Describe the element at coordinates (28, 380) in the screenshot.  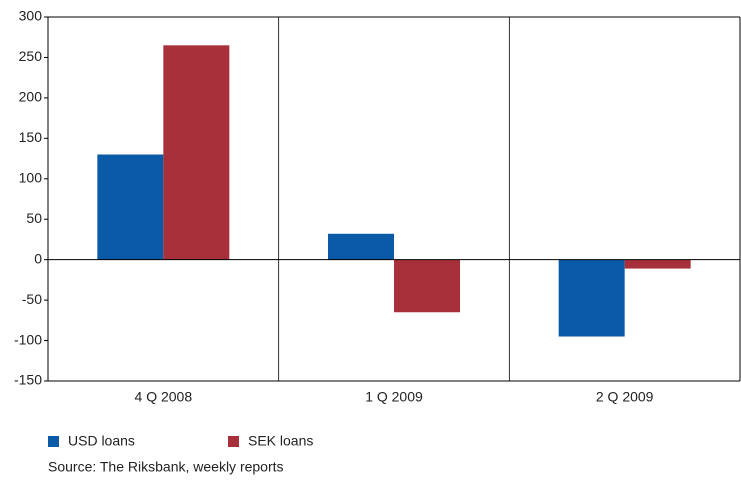
I see `y-tick-label: -150` at that location.